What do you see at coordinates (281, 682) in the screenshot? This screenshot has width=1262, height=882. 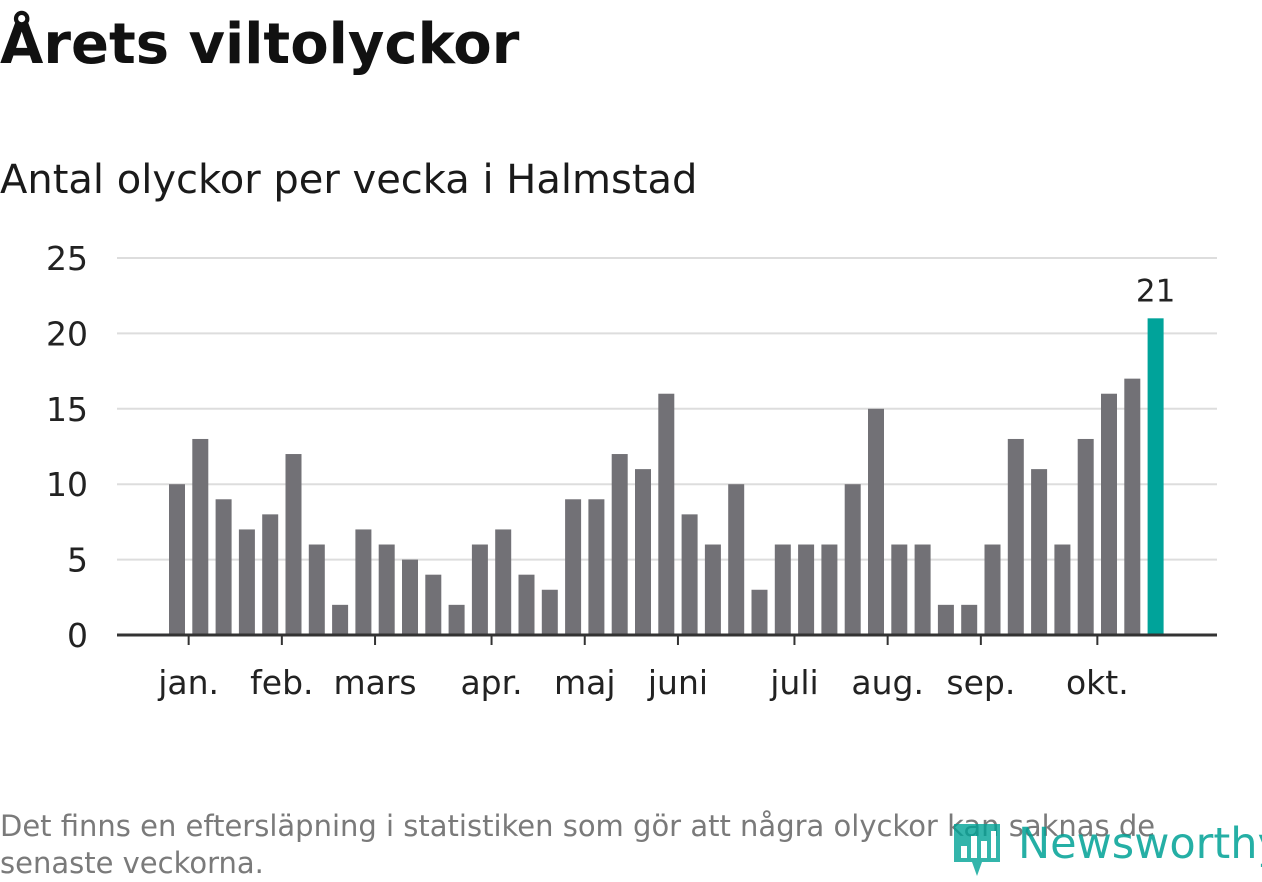 I see `x-tick-label: feb.` at bounding box center [281, 682].